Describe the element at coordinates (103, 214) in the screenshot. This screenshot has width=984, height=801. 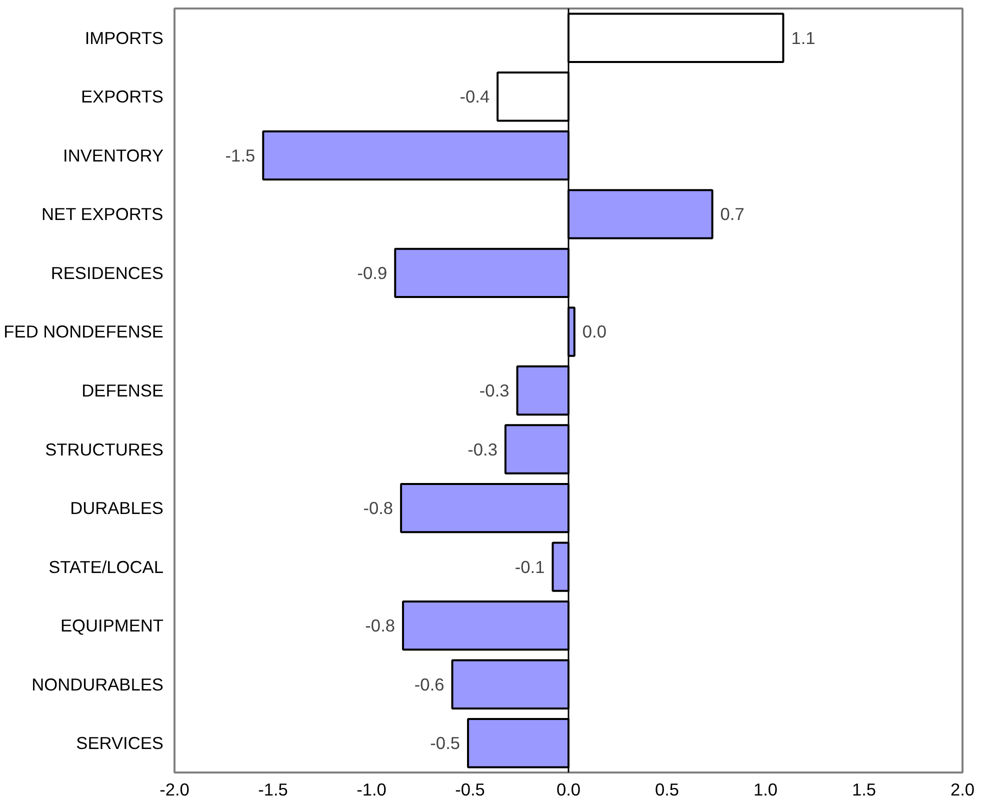
I see `y-tick-label: NET EXPORTS` at that location.